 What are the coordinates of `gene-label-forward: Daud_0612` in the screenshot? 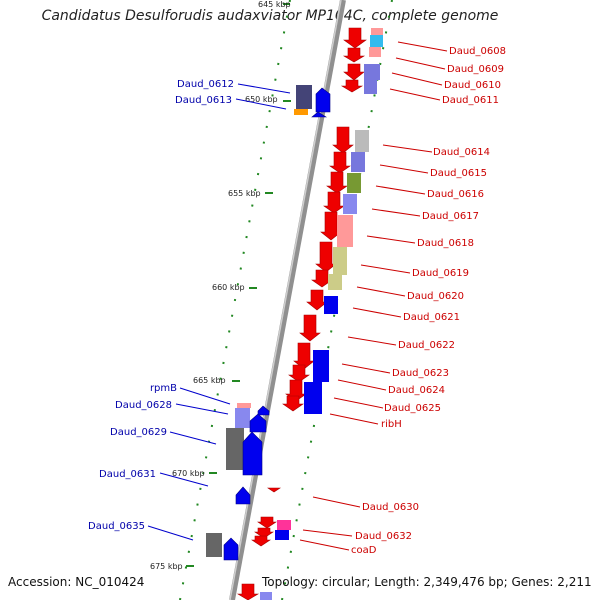 It's located at (205, 84).